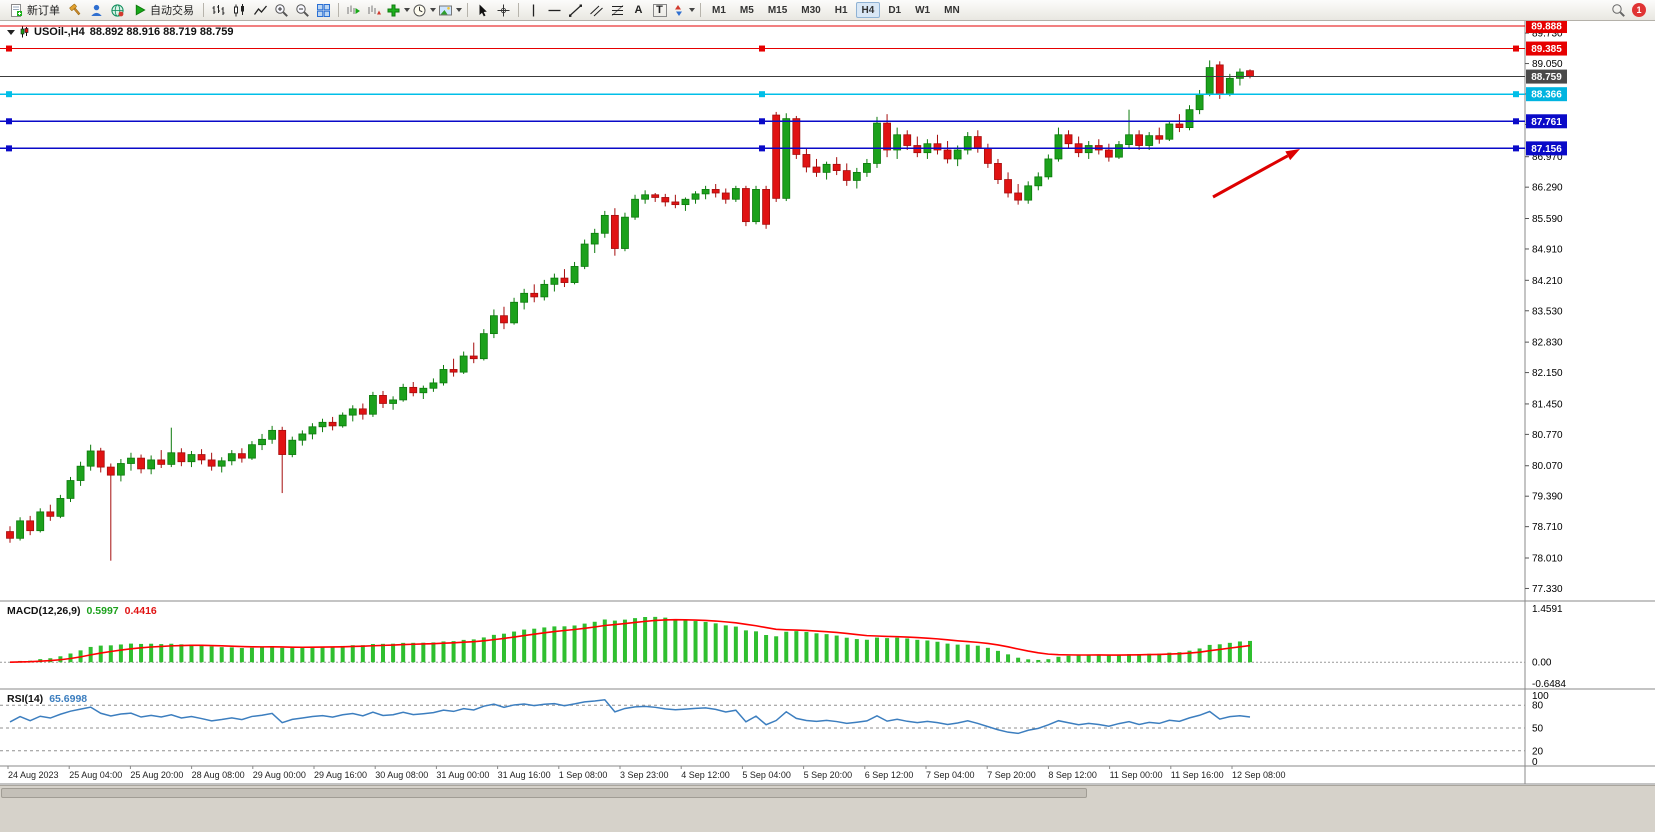 The height and width of the screenshot is (832, 1655). I want to click on line-chart-button, so click(260, 10).